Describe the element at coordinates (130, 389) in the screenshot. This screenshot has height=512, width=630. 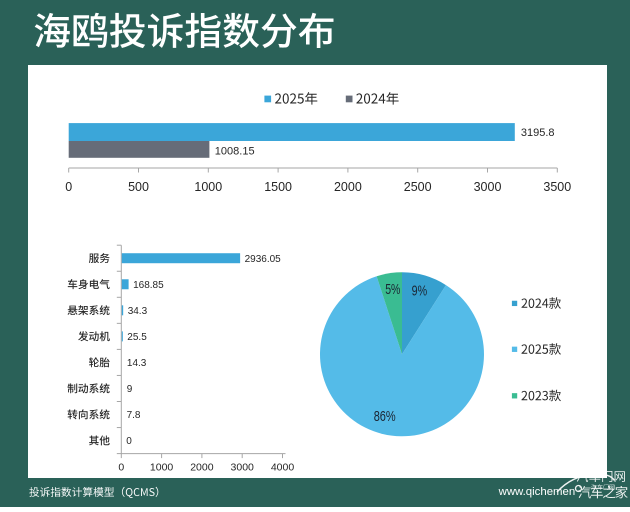
I see `svg-text: 9` at that location.